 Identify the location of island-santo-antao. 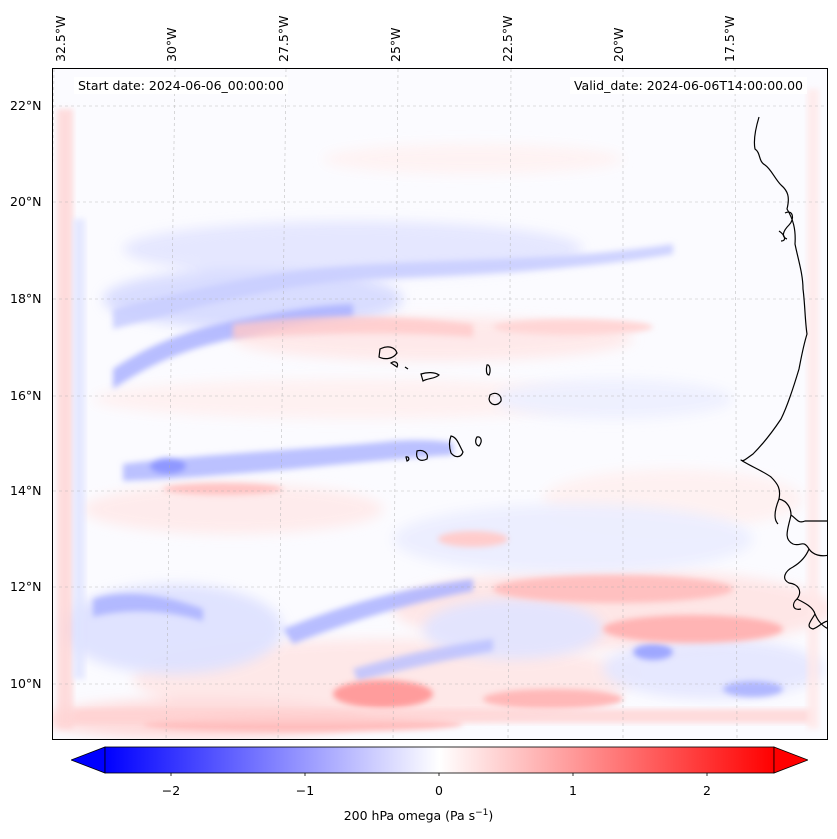
(388, 353).